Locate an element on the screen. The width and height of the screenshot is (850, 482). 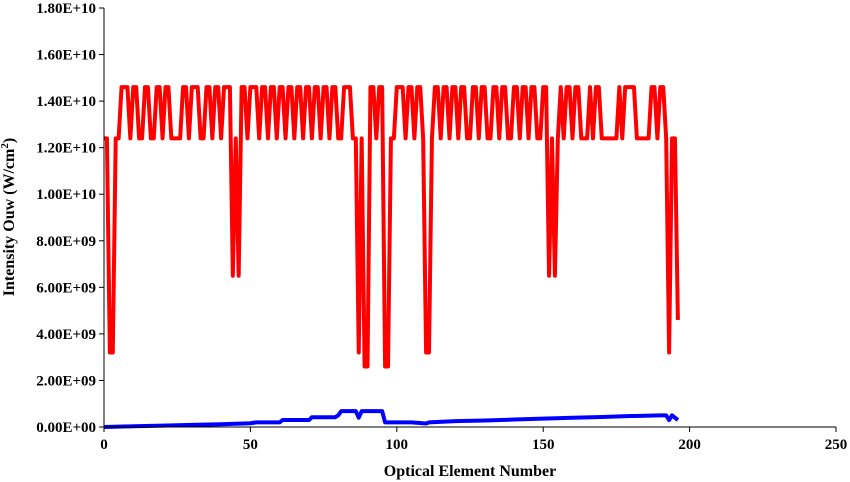
y-tick-label: 8.00E+09 is located at coordinates (66, 242).